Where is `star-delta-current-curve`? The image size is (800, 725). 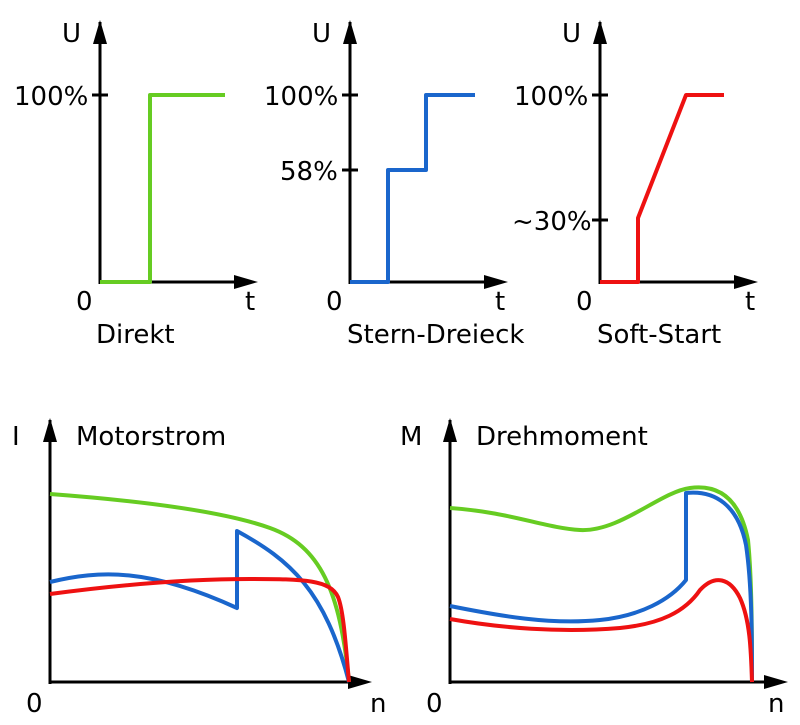 star-delta-current-curve is located at coordinates (200, 606).